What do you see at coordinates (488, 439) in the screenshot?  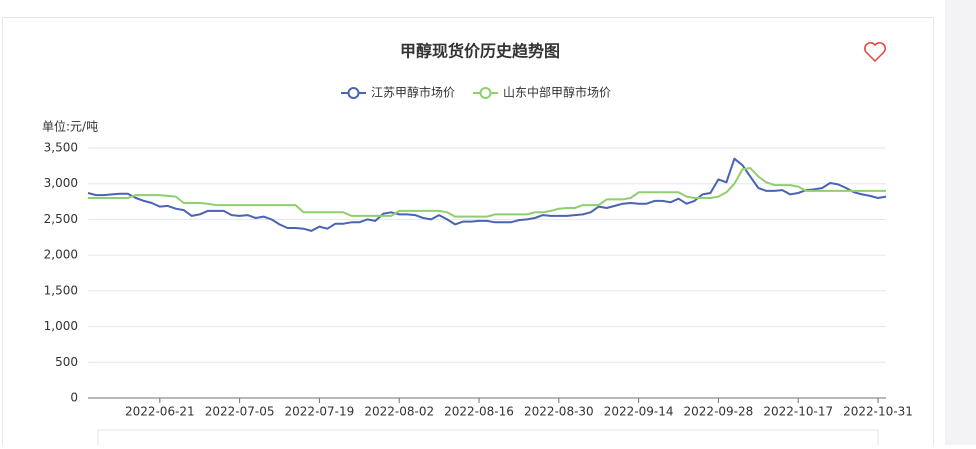 I see `zoom-slider` at bounding box center [488, 439].